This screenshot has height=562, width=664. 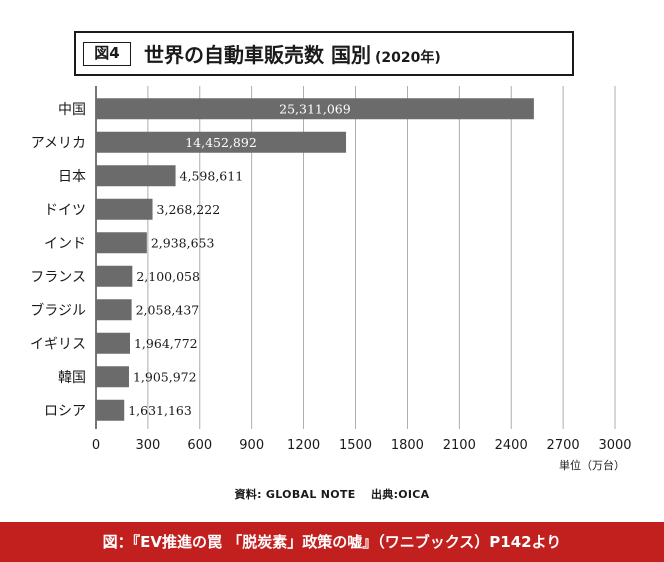 What do you see at coordinates (58, 143) in the screenshot?
I see `category-label: アメリカ` at bounding box center [58, 143].